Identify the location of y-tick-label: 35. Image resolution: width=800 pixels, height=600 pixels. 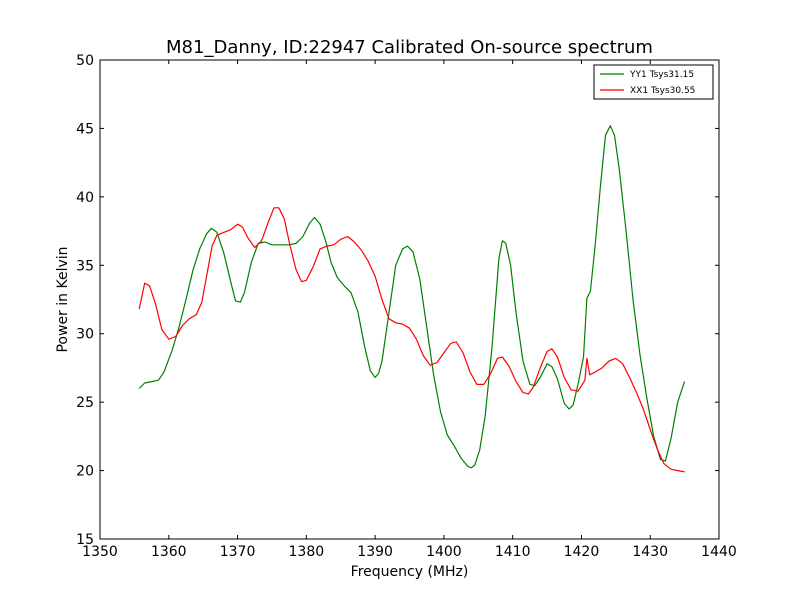
(85, 266).